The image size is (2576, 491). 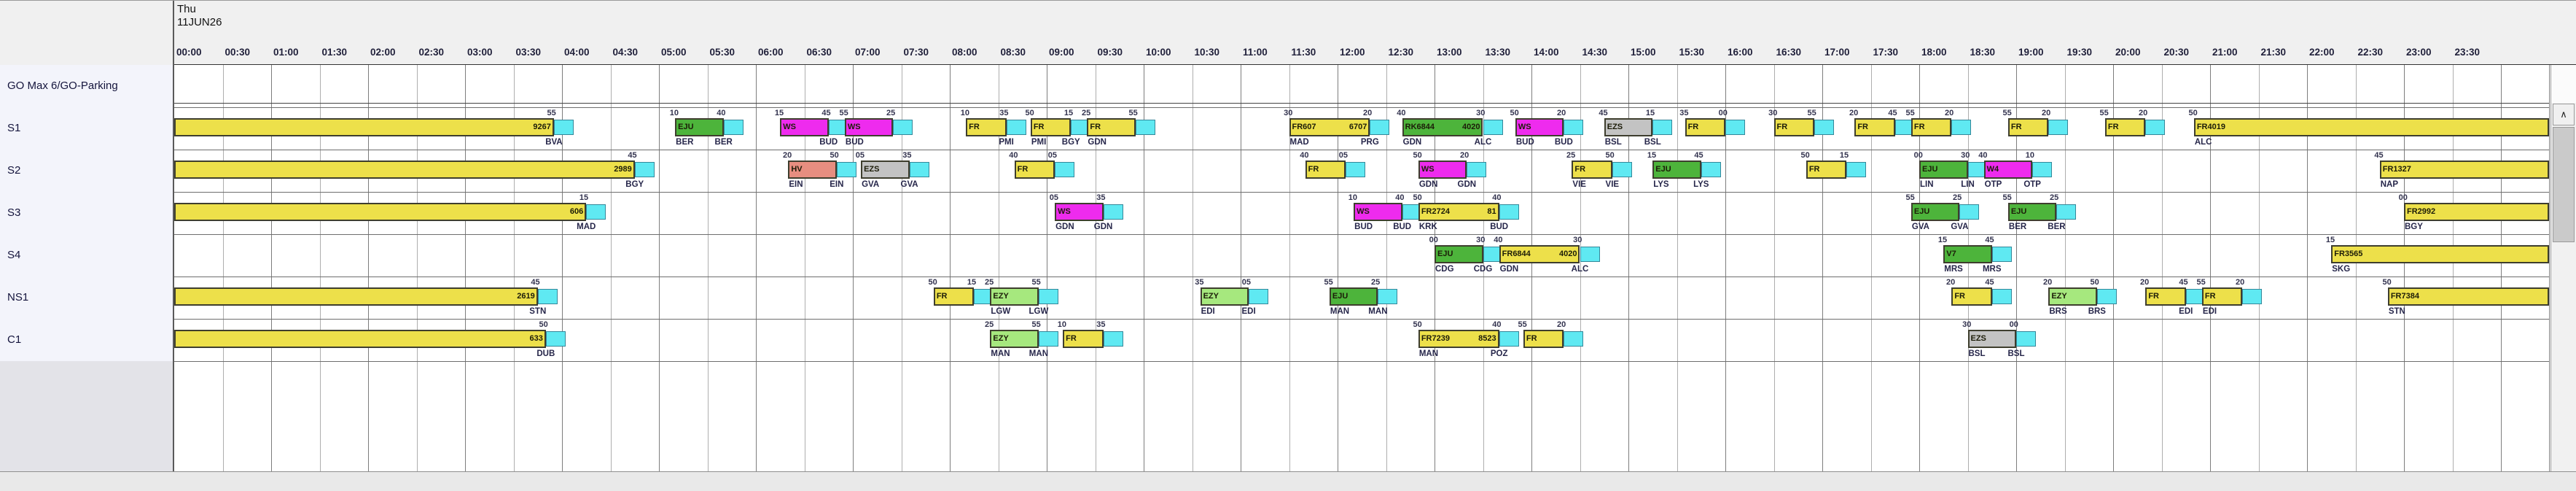 What do you see at coordinates (15, 339) in the screenshot?
I see `row-label-c1: C1` at bounding box center [15, 339].